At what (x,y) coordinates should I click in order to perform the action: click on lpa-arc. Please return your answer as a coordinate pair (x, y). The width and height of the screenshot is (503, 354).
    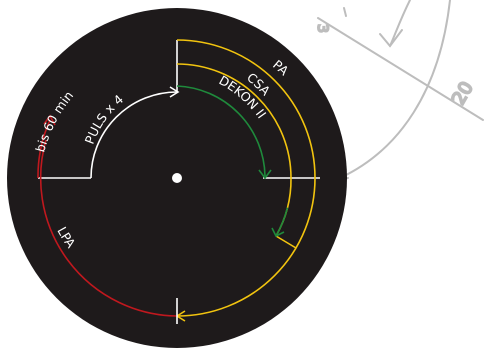
    Looking at the image, I should click on (108, 228).